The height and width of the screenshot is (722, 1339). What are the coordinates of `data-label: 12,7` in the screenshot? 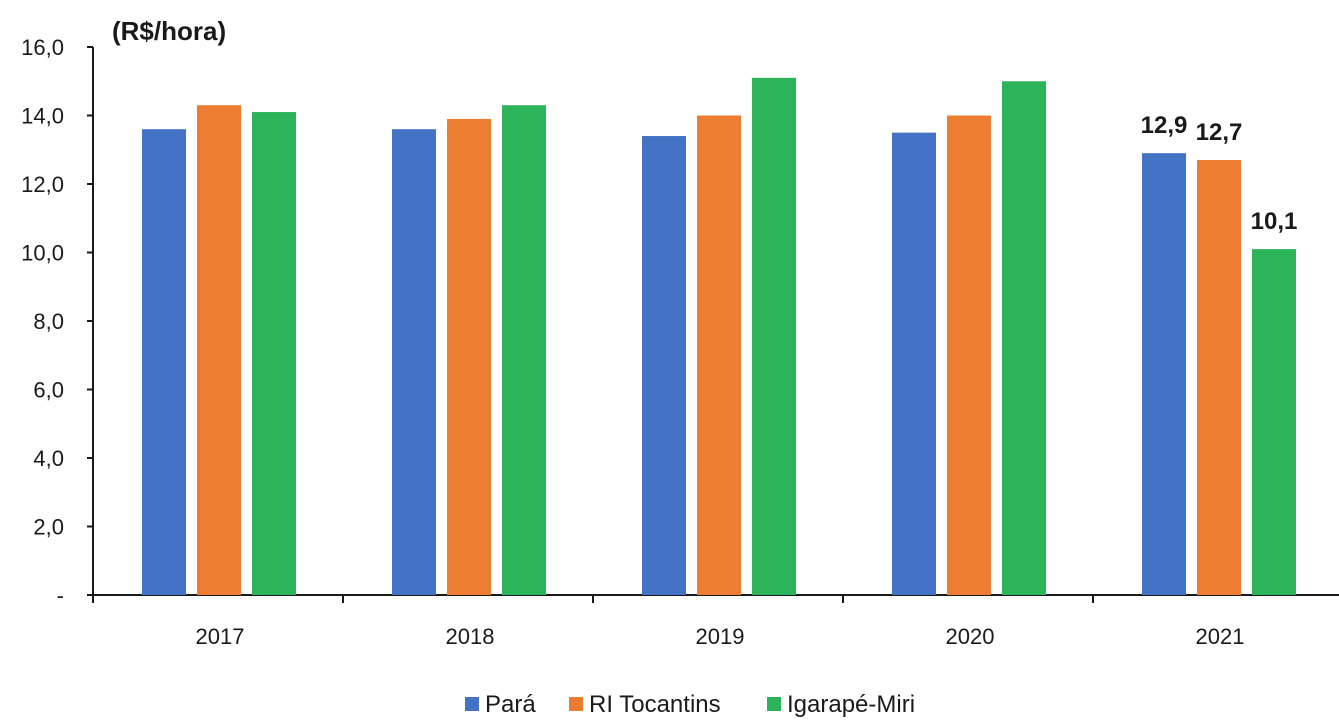 It's located at (1219, 132).